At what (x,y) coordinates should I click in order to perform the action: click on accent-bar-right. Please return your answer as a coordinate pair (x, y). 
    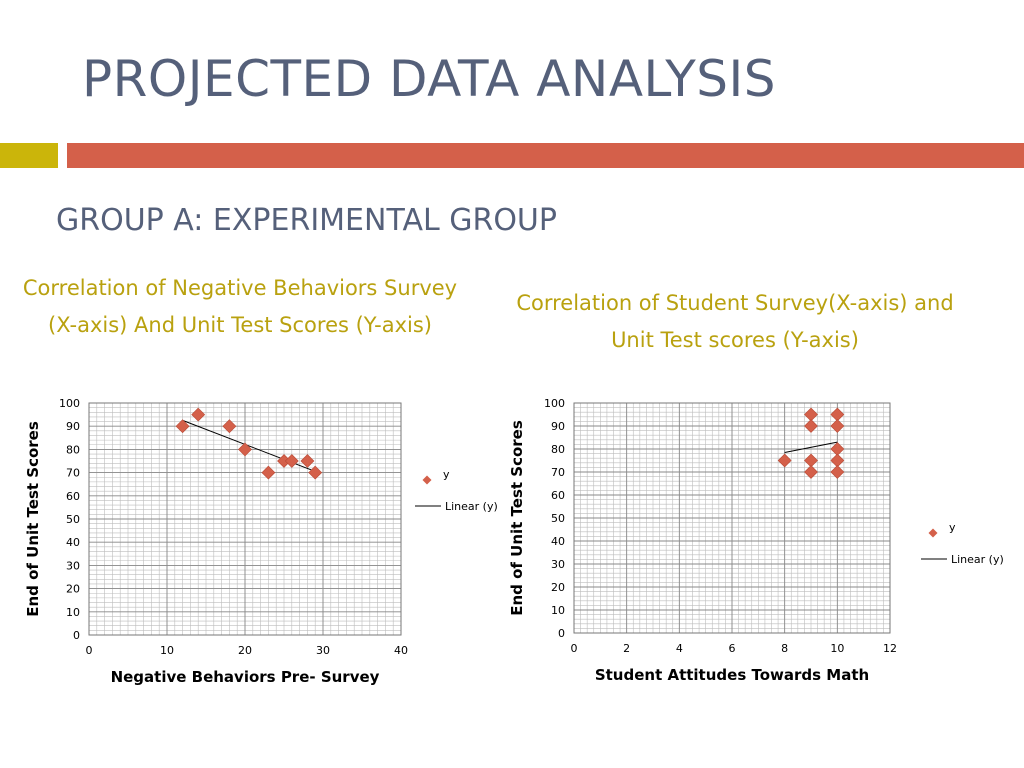
    Looking at the image, I should click on (545, 155).